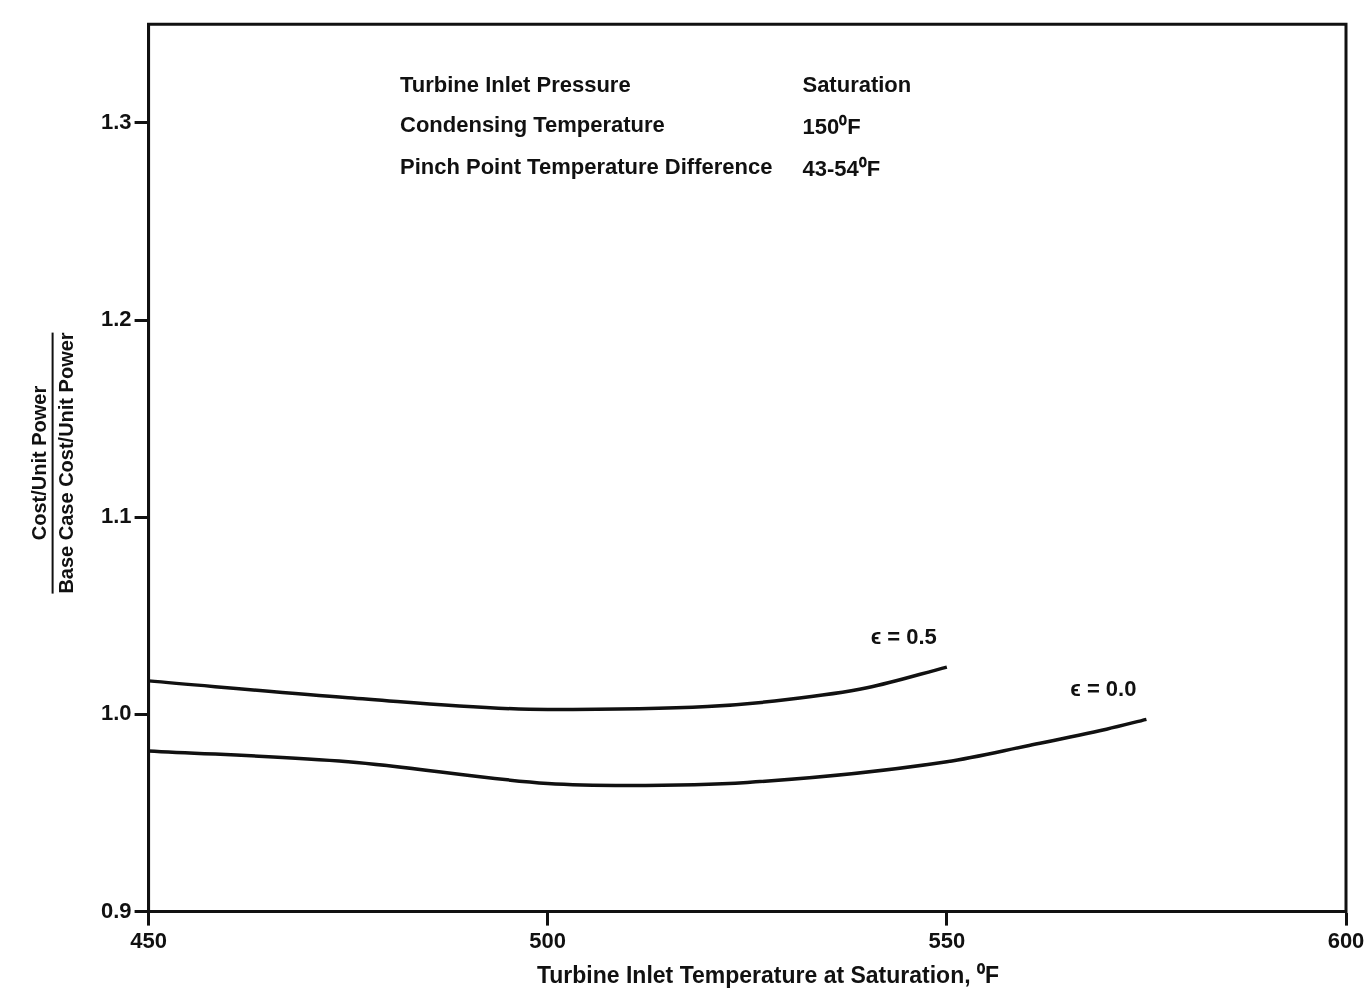 The width and height of the screenshot is (1368, 1000). Describe the element at coordinates (903, 637) in the screenshot. I see `series-label: ϵ = 0.5` at that location.